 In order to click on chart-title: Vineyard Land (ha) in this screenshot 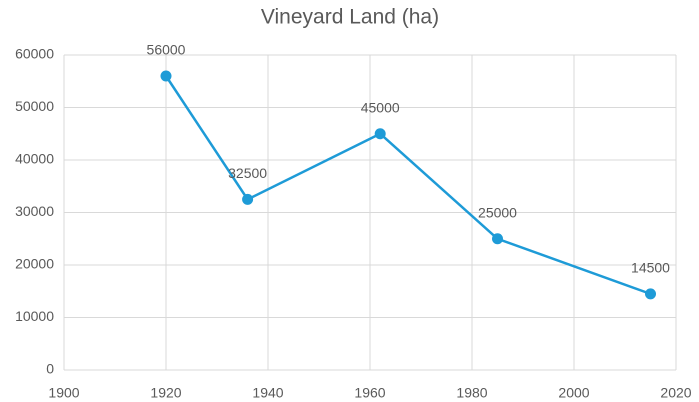, I will do `click(350, 17)`.